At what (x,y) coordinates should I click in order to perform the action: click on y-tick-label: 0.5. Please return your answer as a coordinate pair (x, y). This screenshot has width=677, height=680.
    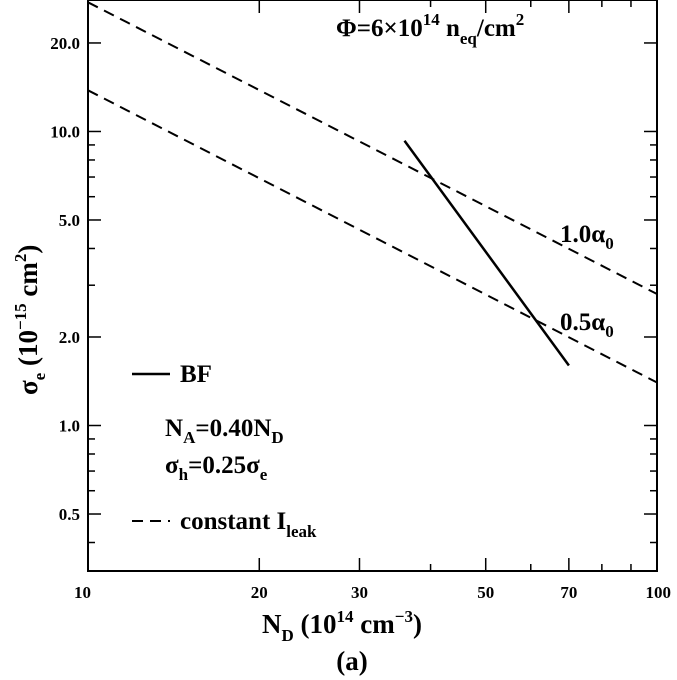
    Looking at the image, I should click on (69, 514).